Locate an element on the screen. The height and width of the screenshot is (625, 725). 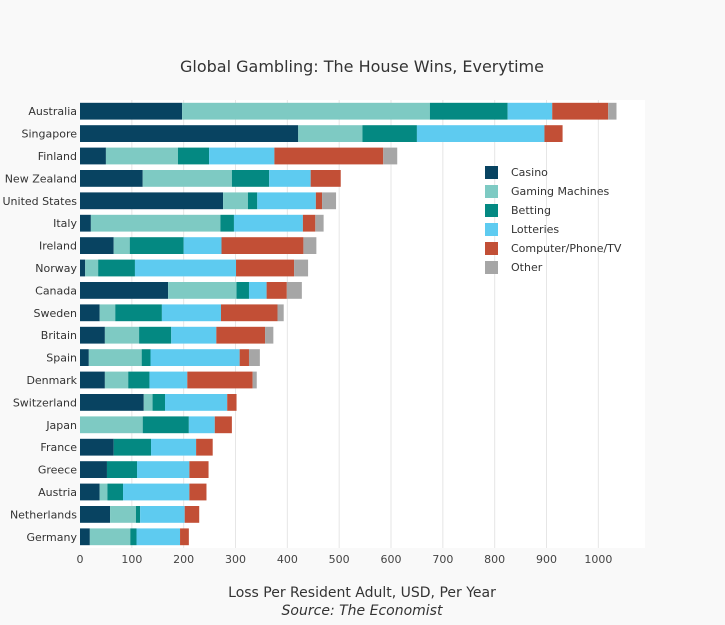
legend-entry: Computer/Phone/TV is located at coordinates (566, 248).